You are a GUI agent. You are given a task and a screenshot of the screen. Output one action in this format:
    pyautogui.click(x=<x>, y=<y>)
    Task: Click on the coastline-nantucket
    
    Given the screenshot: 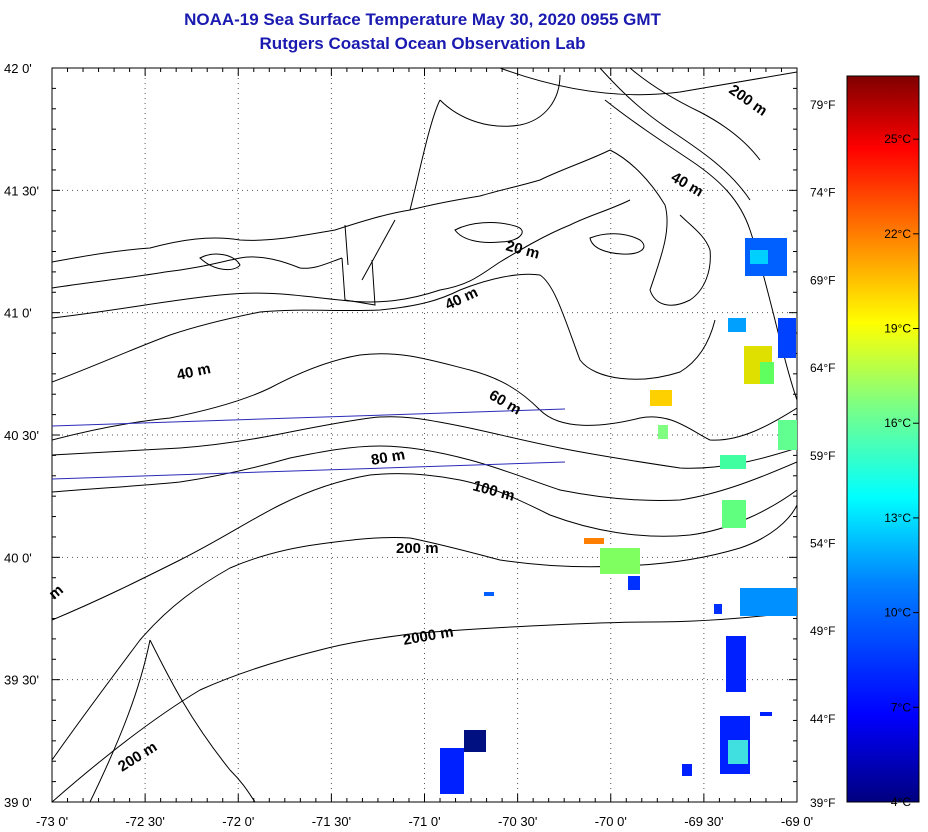 What is the action you would take?
    pyautogui.click(x=617, y=244)
    